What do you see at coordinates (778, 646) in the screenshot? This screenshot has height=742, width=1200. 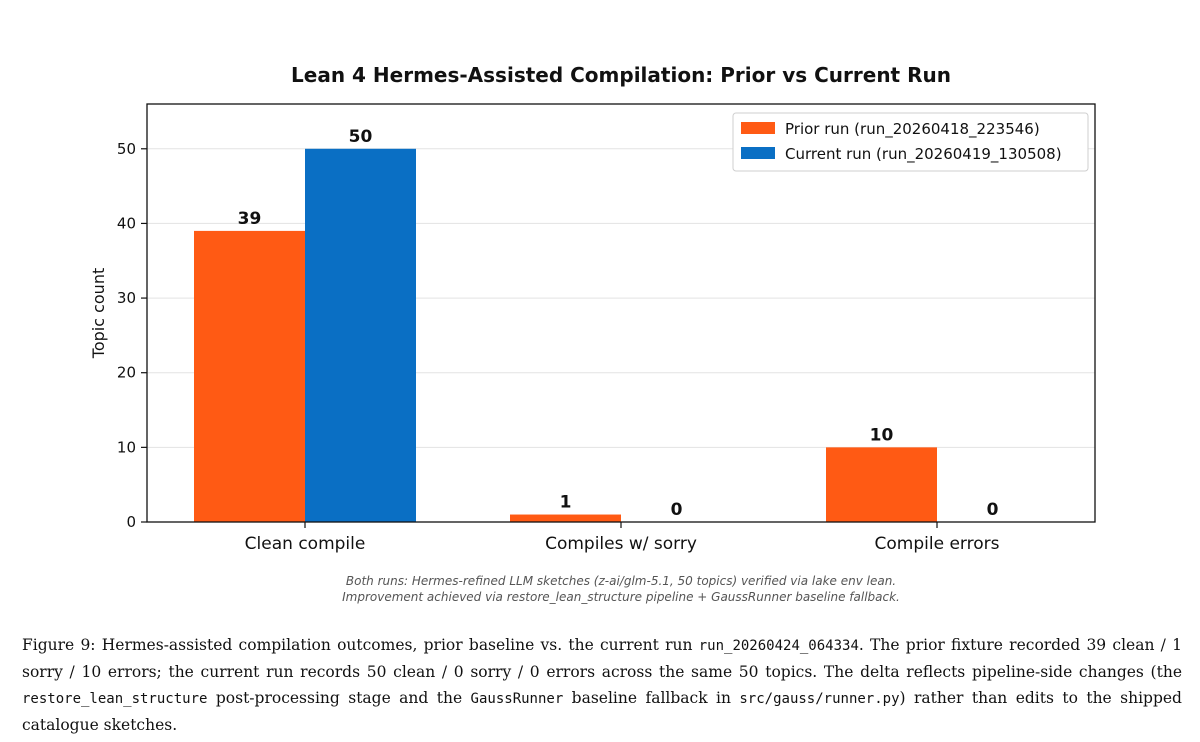 I see `caption-code: run_20260424_064334` at bounding box center [778, 646].